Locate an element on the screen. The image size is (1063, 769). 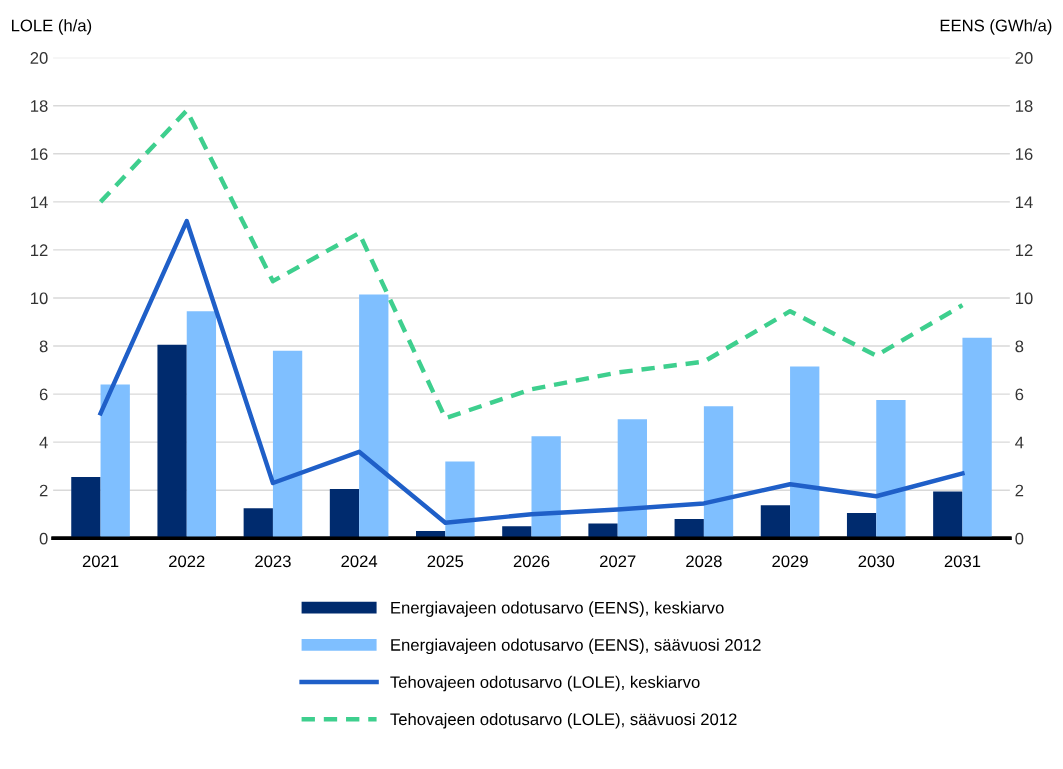
legend-label: Tehovajeen odotusarvo (LOLE), keskiarvo is located at coordinates (545, 683).